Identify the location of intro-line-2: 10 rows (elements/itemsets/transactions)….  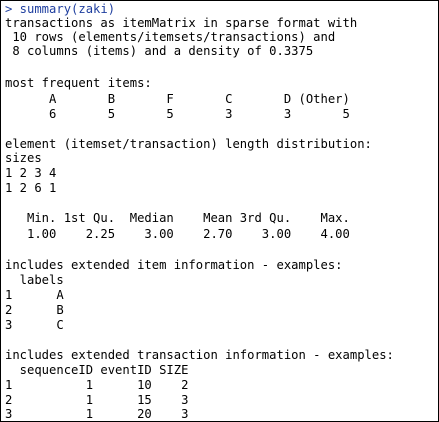
(170, 37).